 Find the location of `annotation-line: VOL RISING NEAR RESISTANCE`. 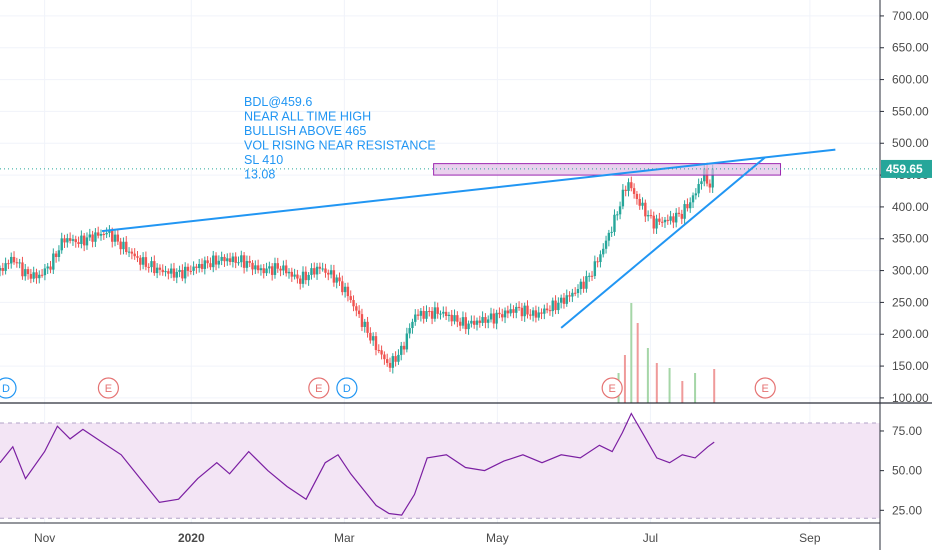

annotation-line: VOL RISING NEAR RESISTANCE is located at coordinates (340, 146).